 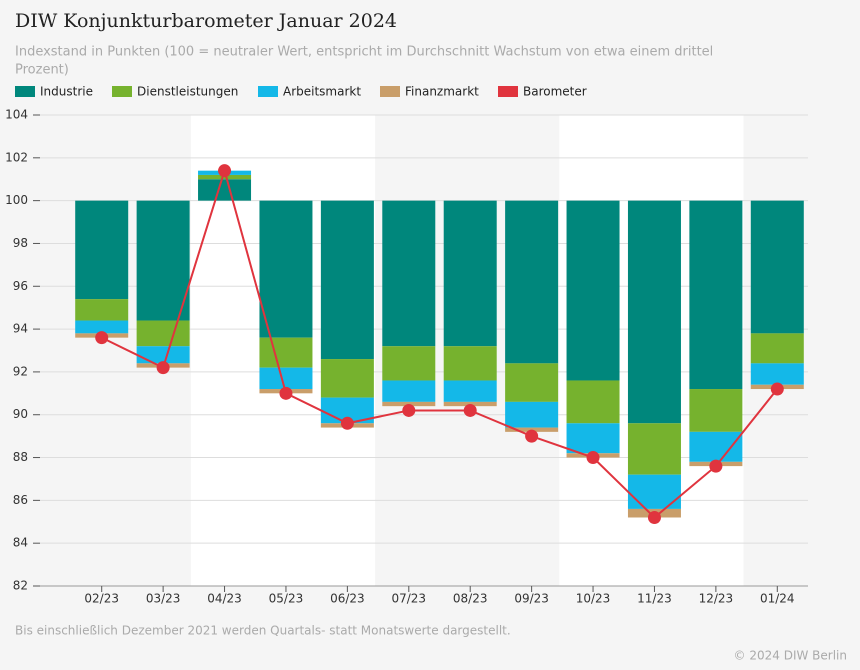 What do you see at coordinates (42, 70) in the screenshot?
I see `subtitle: Prozent)` at bounding box center [42, 70].